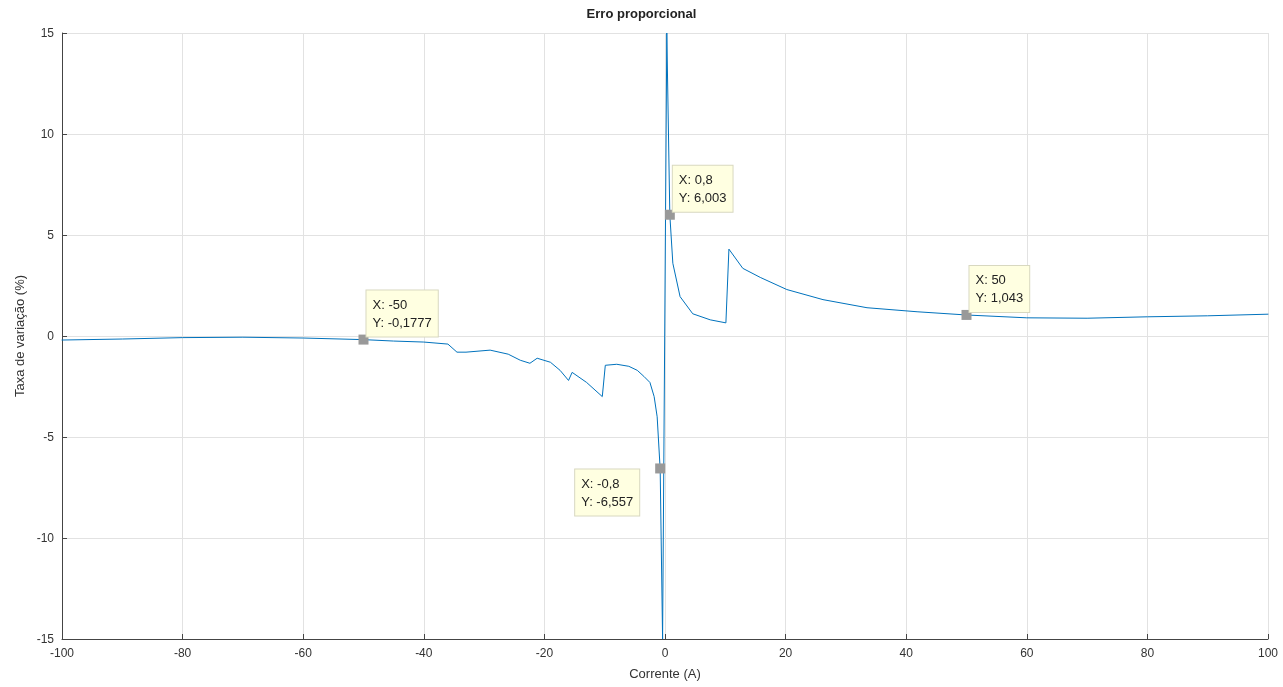 The height and width of the screenshot is (687, 1283). I want to click on x-tick-label: -60, so click(303, 653).